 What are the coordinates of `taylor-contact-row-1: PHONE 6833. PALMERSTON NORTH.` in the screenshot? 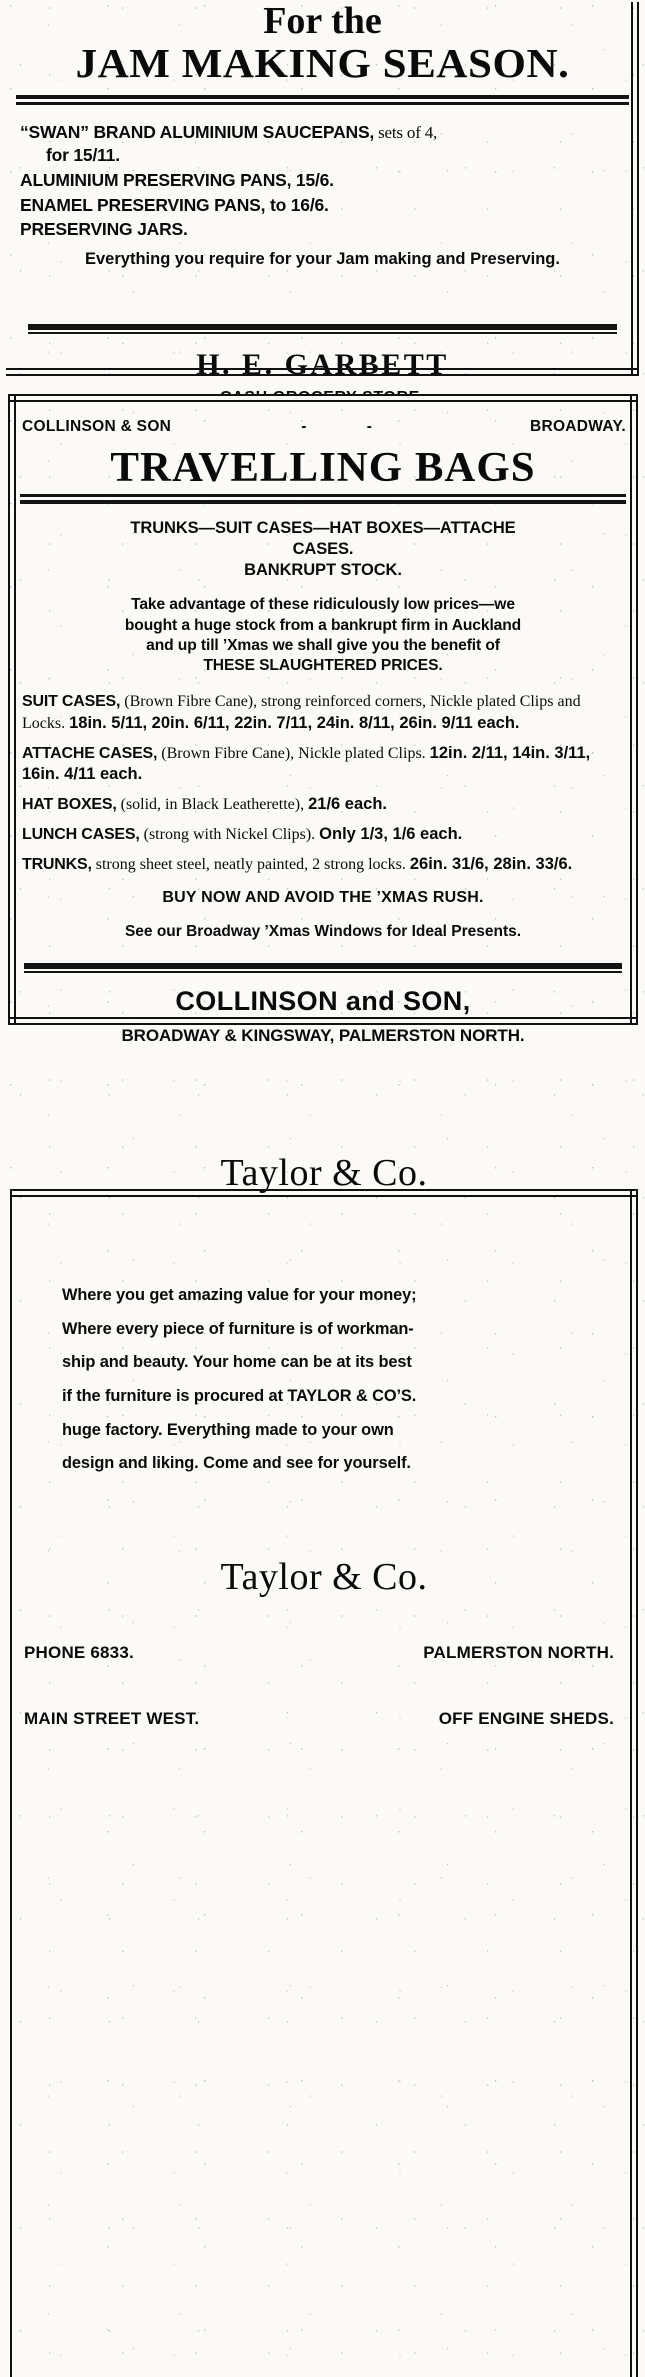 It's located at (324, 1653).